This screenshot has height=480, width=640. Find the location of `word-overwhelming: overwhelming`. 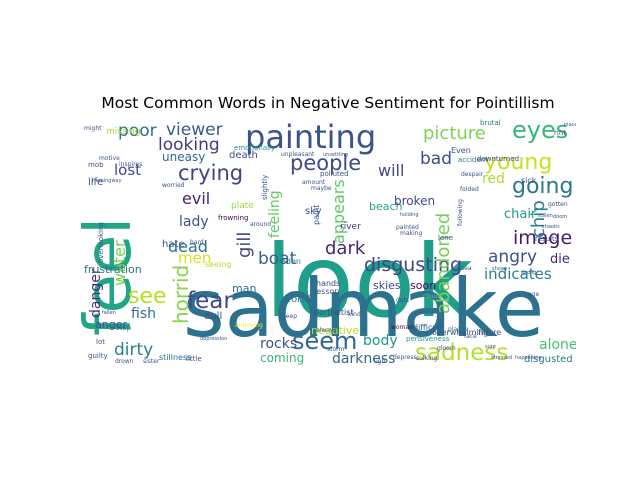

word-overwhelming: overwhelming is located at coordinates (460, 332).